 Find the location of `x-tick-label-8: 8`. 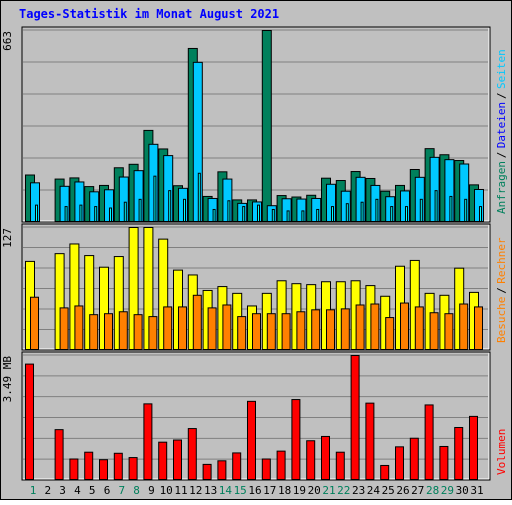

x-tick-label-8: 8 is located at coordinates (136, 490).